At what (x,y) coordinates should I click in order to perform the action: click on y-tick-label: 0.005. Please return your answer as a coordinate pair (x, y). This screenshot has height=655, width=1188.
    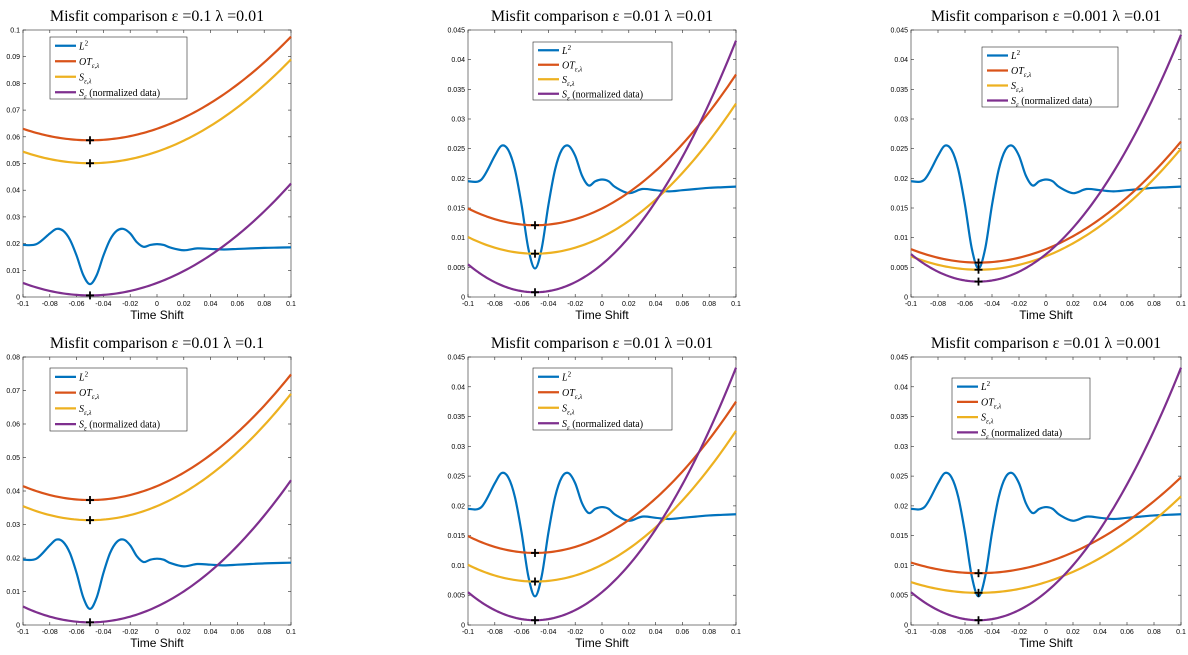
    Looking at the image, I should click on (456, 268).